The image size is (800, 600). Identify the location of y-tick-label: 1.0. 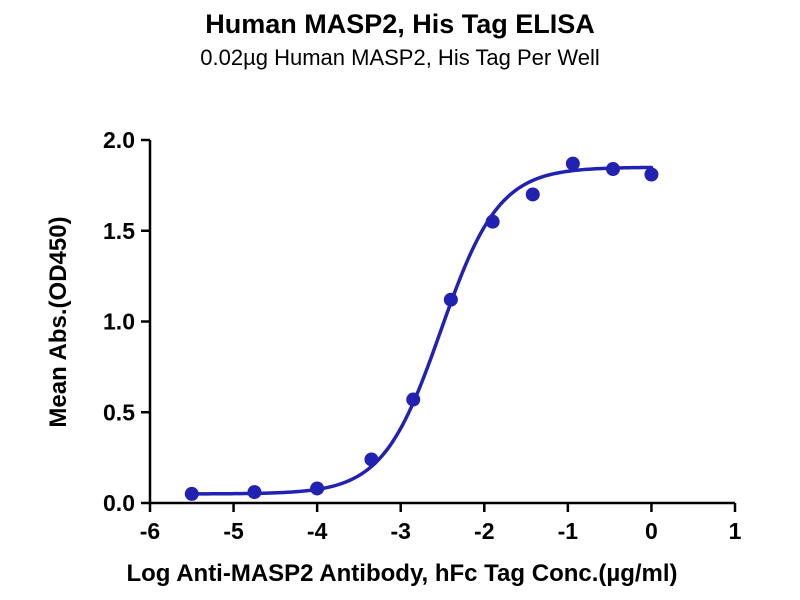
(119, 322).